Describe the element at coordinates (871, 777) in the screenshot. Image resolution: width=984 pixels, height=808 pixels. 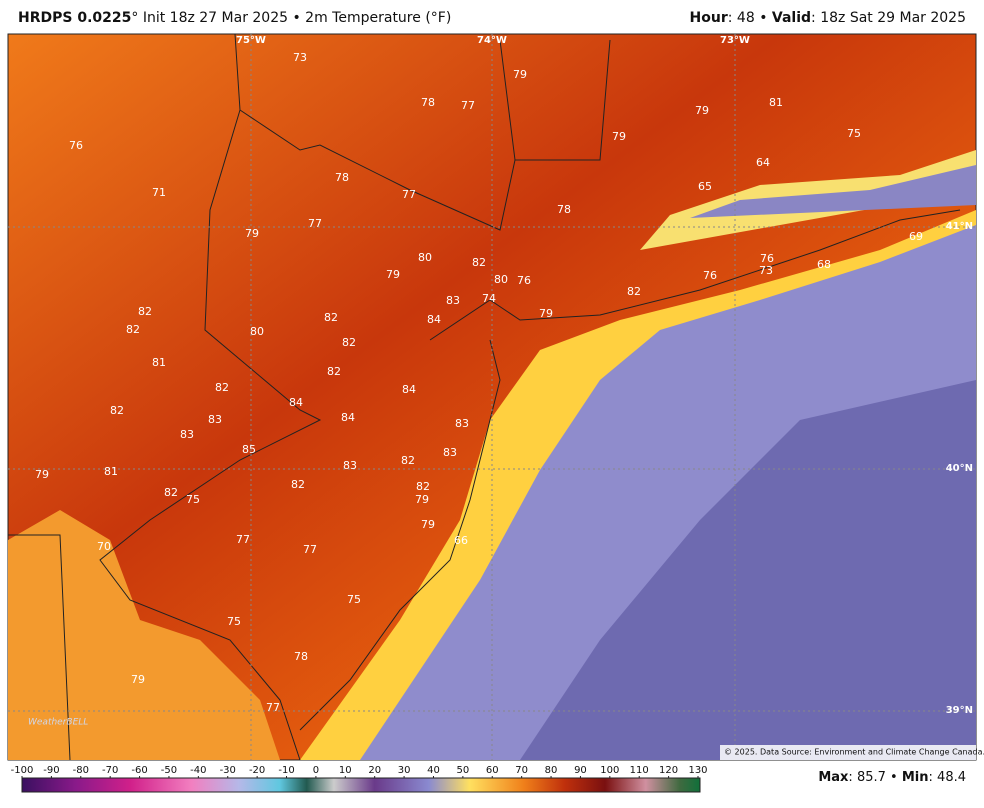
I see `max: 85.7` at that location.